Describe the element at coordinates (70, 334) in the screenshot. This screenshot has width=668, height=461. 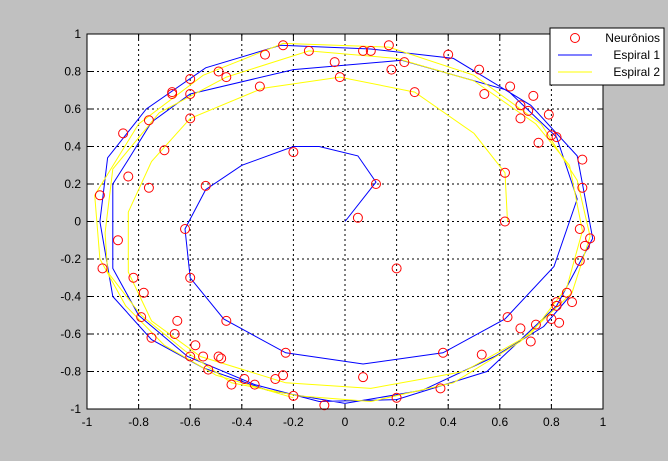
I see `y-tick-label: -0.6` at that location.